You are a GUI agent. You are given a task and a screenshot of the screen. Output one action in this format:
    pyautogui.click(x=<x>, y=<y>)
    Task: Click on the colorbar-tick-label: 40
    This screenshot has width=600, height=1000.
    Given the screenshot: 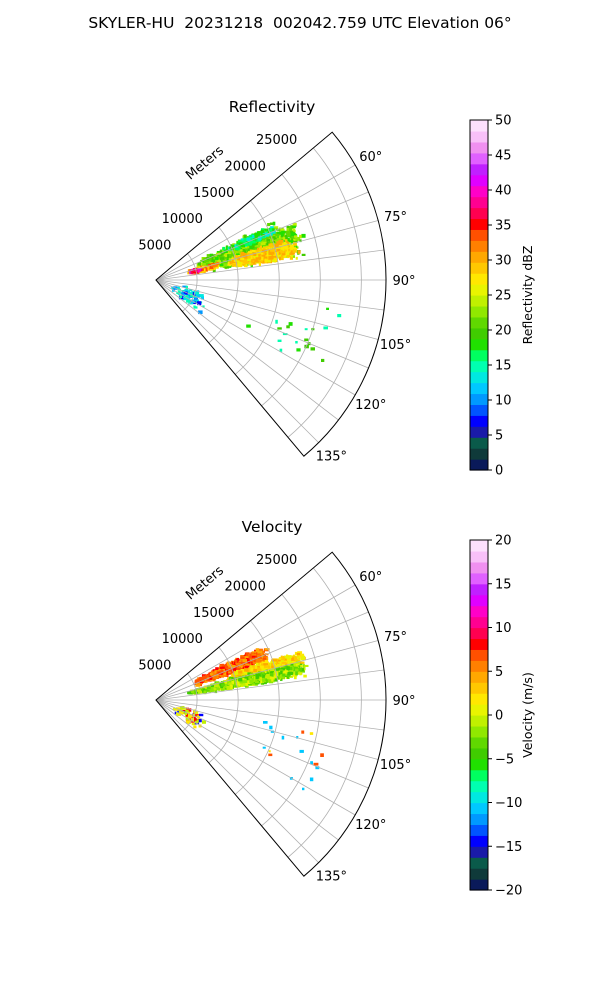 What is the action you would take?
    pyautogui.click(x=503, y=191)
    